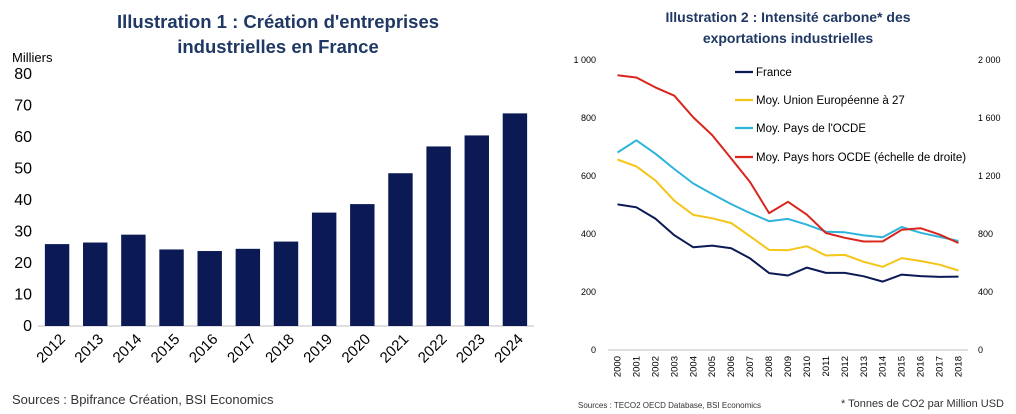 The image size is (1016, 414). Describe the element at coordinates (593, 350) in the screenshot. I see `chart2-left-y-tick-label: 0` at that location.